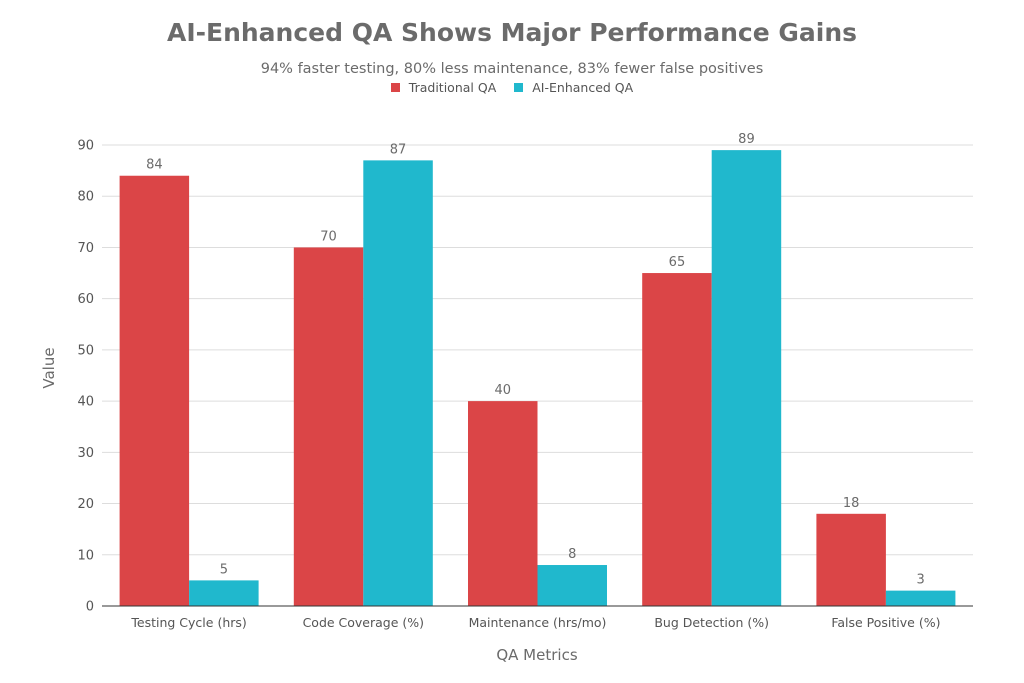 The image size is (1024, 683). Describe the element at coordinates (188, 622) in the screenshot. I see `x-tick-label: Testing Cycle (hrs)` at that location.